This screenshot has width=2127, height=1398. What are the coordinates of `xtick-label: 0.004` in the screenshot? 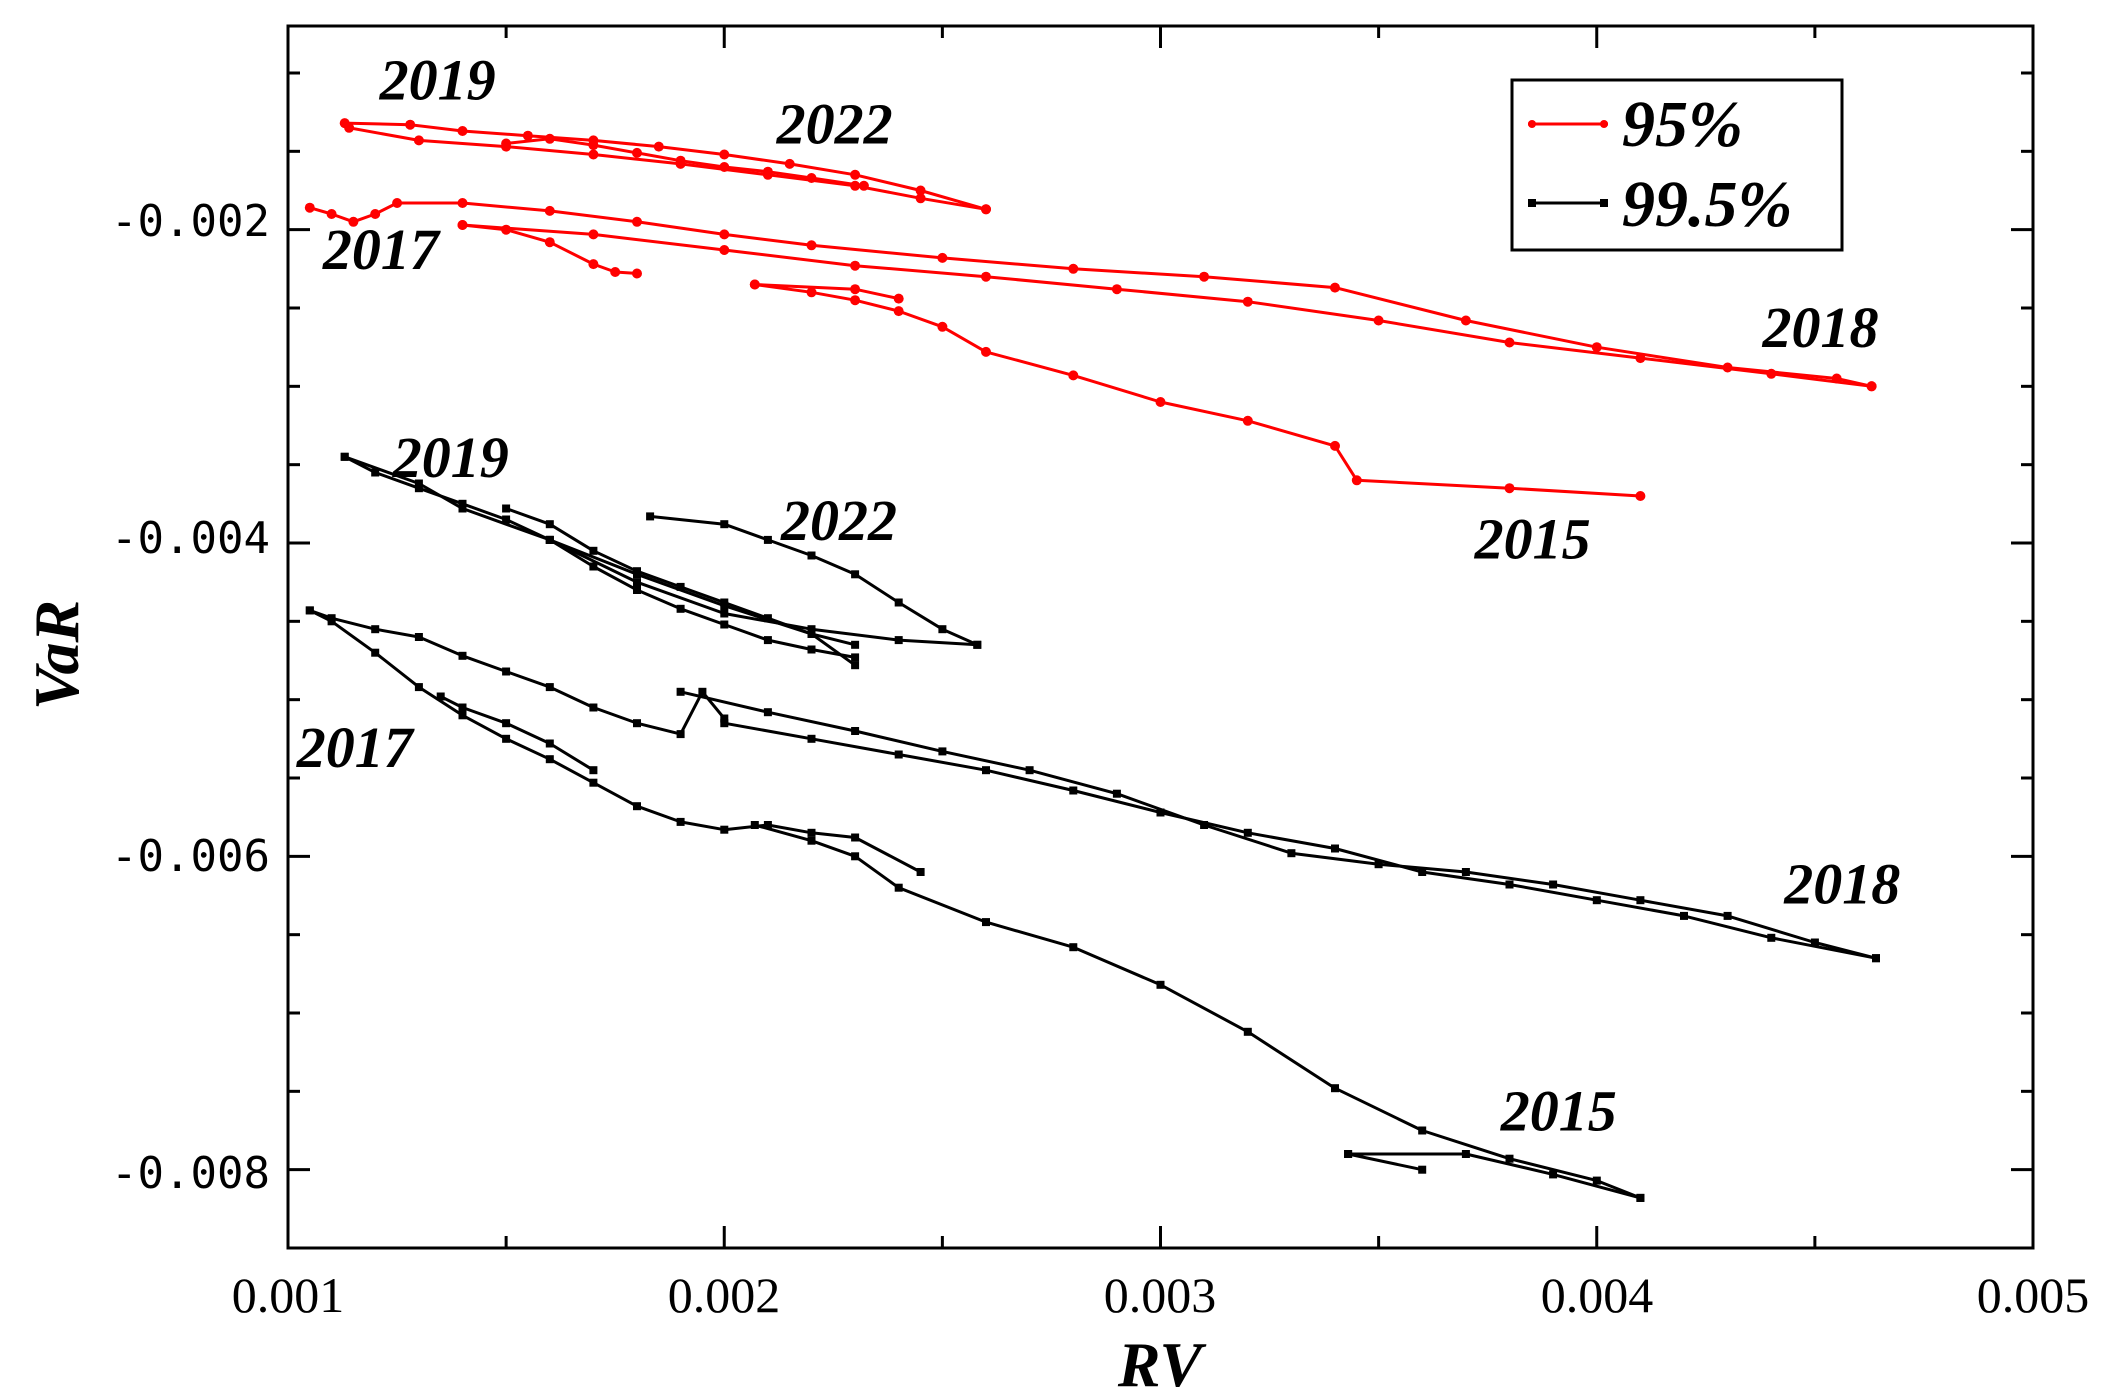 It's located at (1597, 1295).